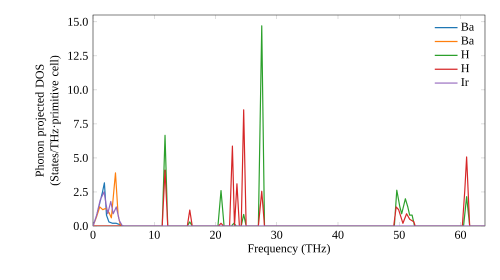  Describe the element at coordinates (460, 234) in the screenshot. I see `x-tick-label: 60` at that location.